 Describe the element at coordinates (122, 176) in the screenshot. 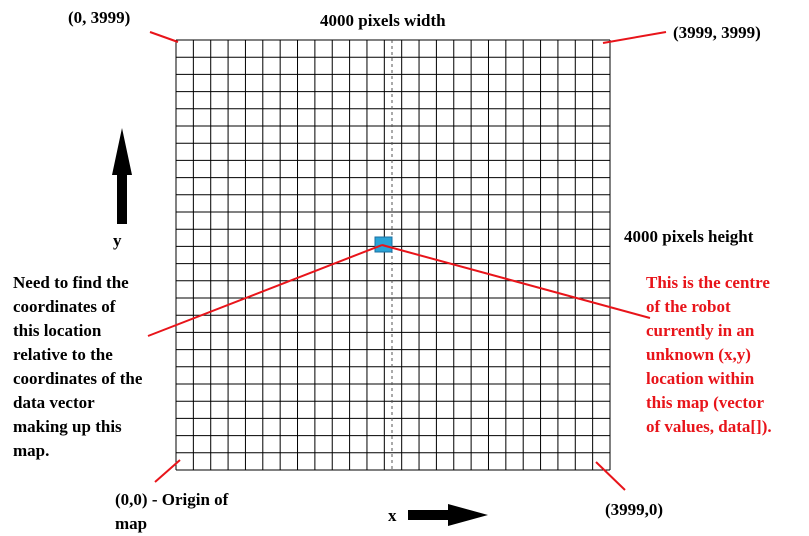

I see `y-axis-arrow-icon` at that location.